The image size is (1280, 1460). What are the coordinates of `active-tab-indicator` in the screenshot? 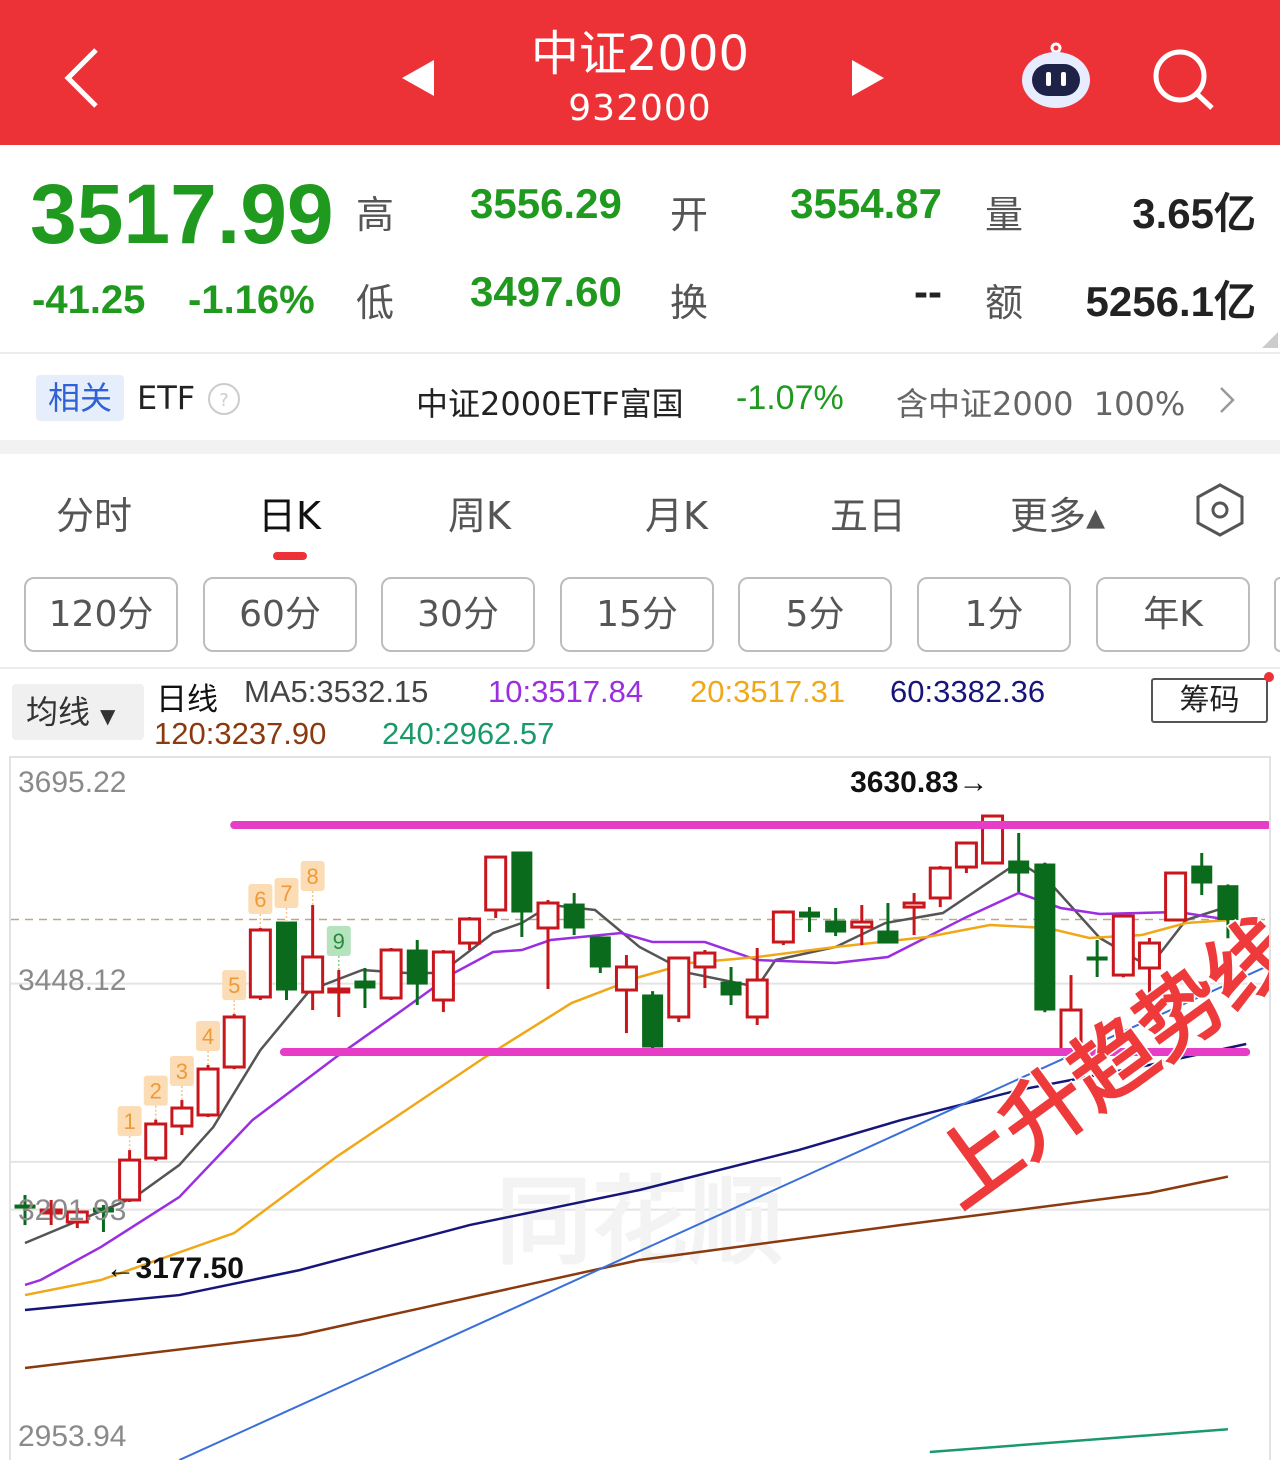 It's located at (290, 556).